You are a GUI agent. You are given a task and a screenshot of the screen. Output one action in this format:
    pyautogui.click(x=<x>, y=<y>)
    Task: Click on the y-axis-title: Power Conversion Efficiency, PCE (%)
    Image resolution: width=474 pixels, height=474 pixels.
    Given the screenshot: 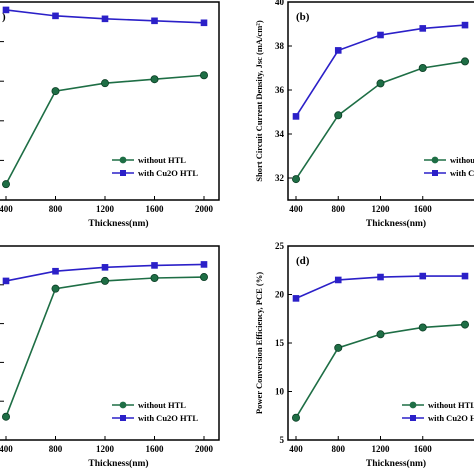 What is the action you would take?
    pyautogui.click(x=259, y=343)
    